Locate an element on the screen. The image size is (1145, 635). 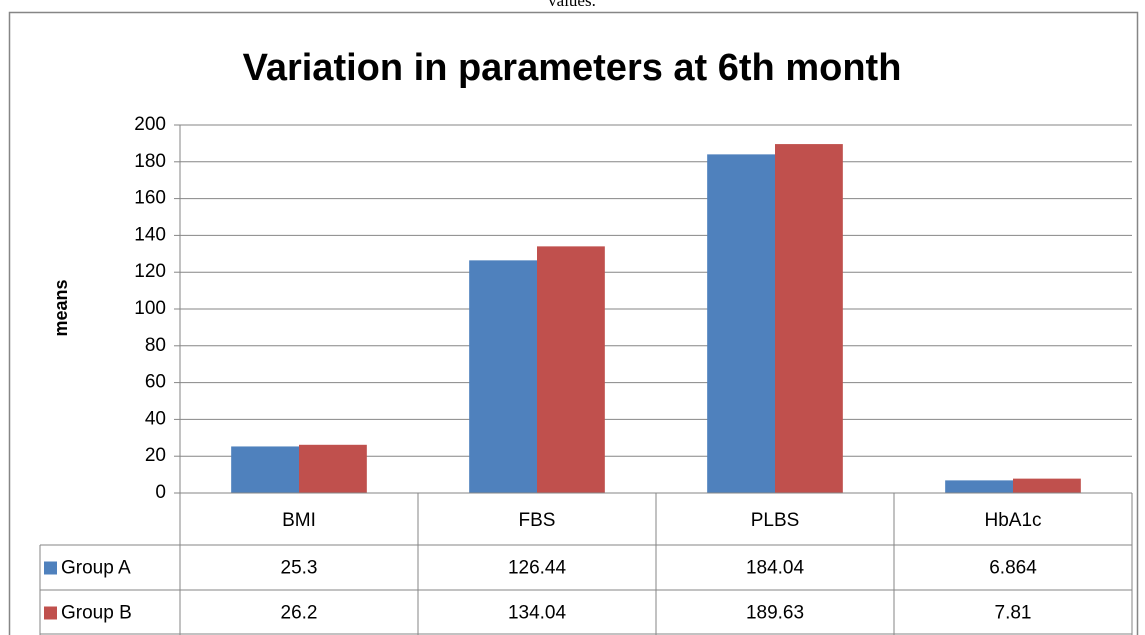
table-value: 7.81 is located at coordinates (1013, 613).